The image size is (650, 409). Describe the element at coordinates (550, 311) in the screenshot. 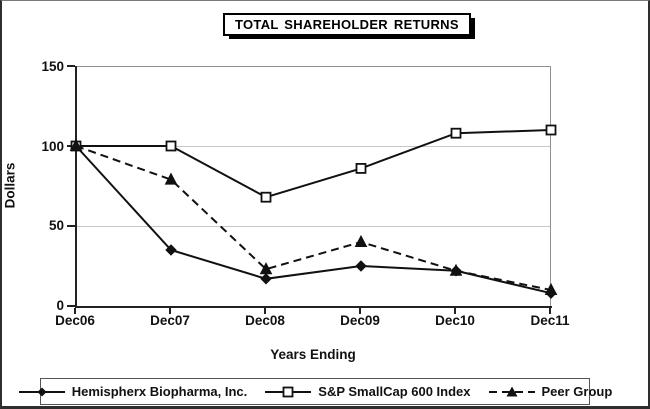

I see `x-tick-dec11` at that location.